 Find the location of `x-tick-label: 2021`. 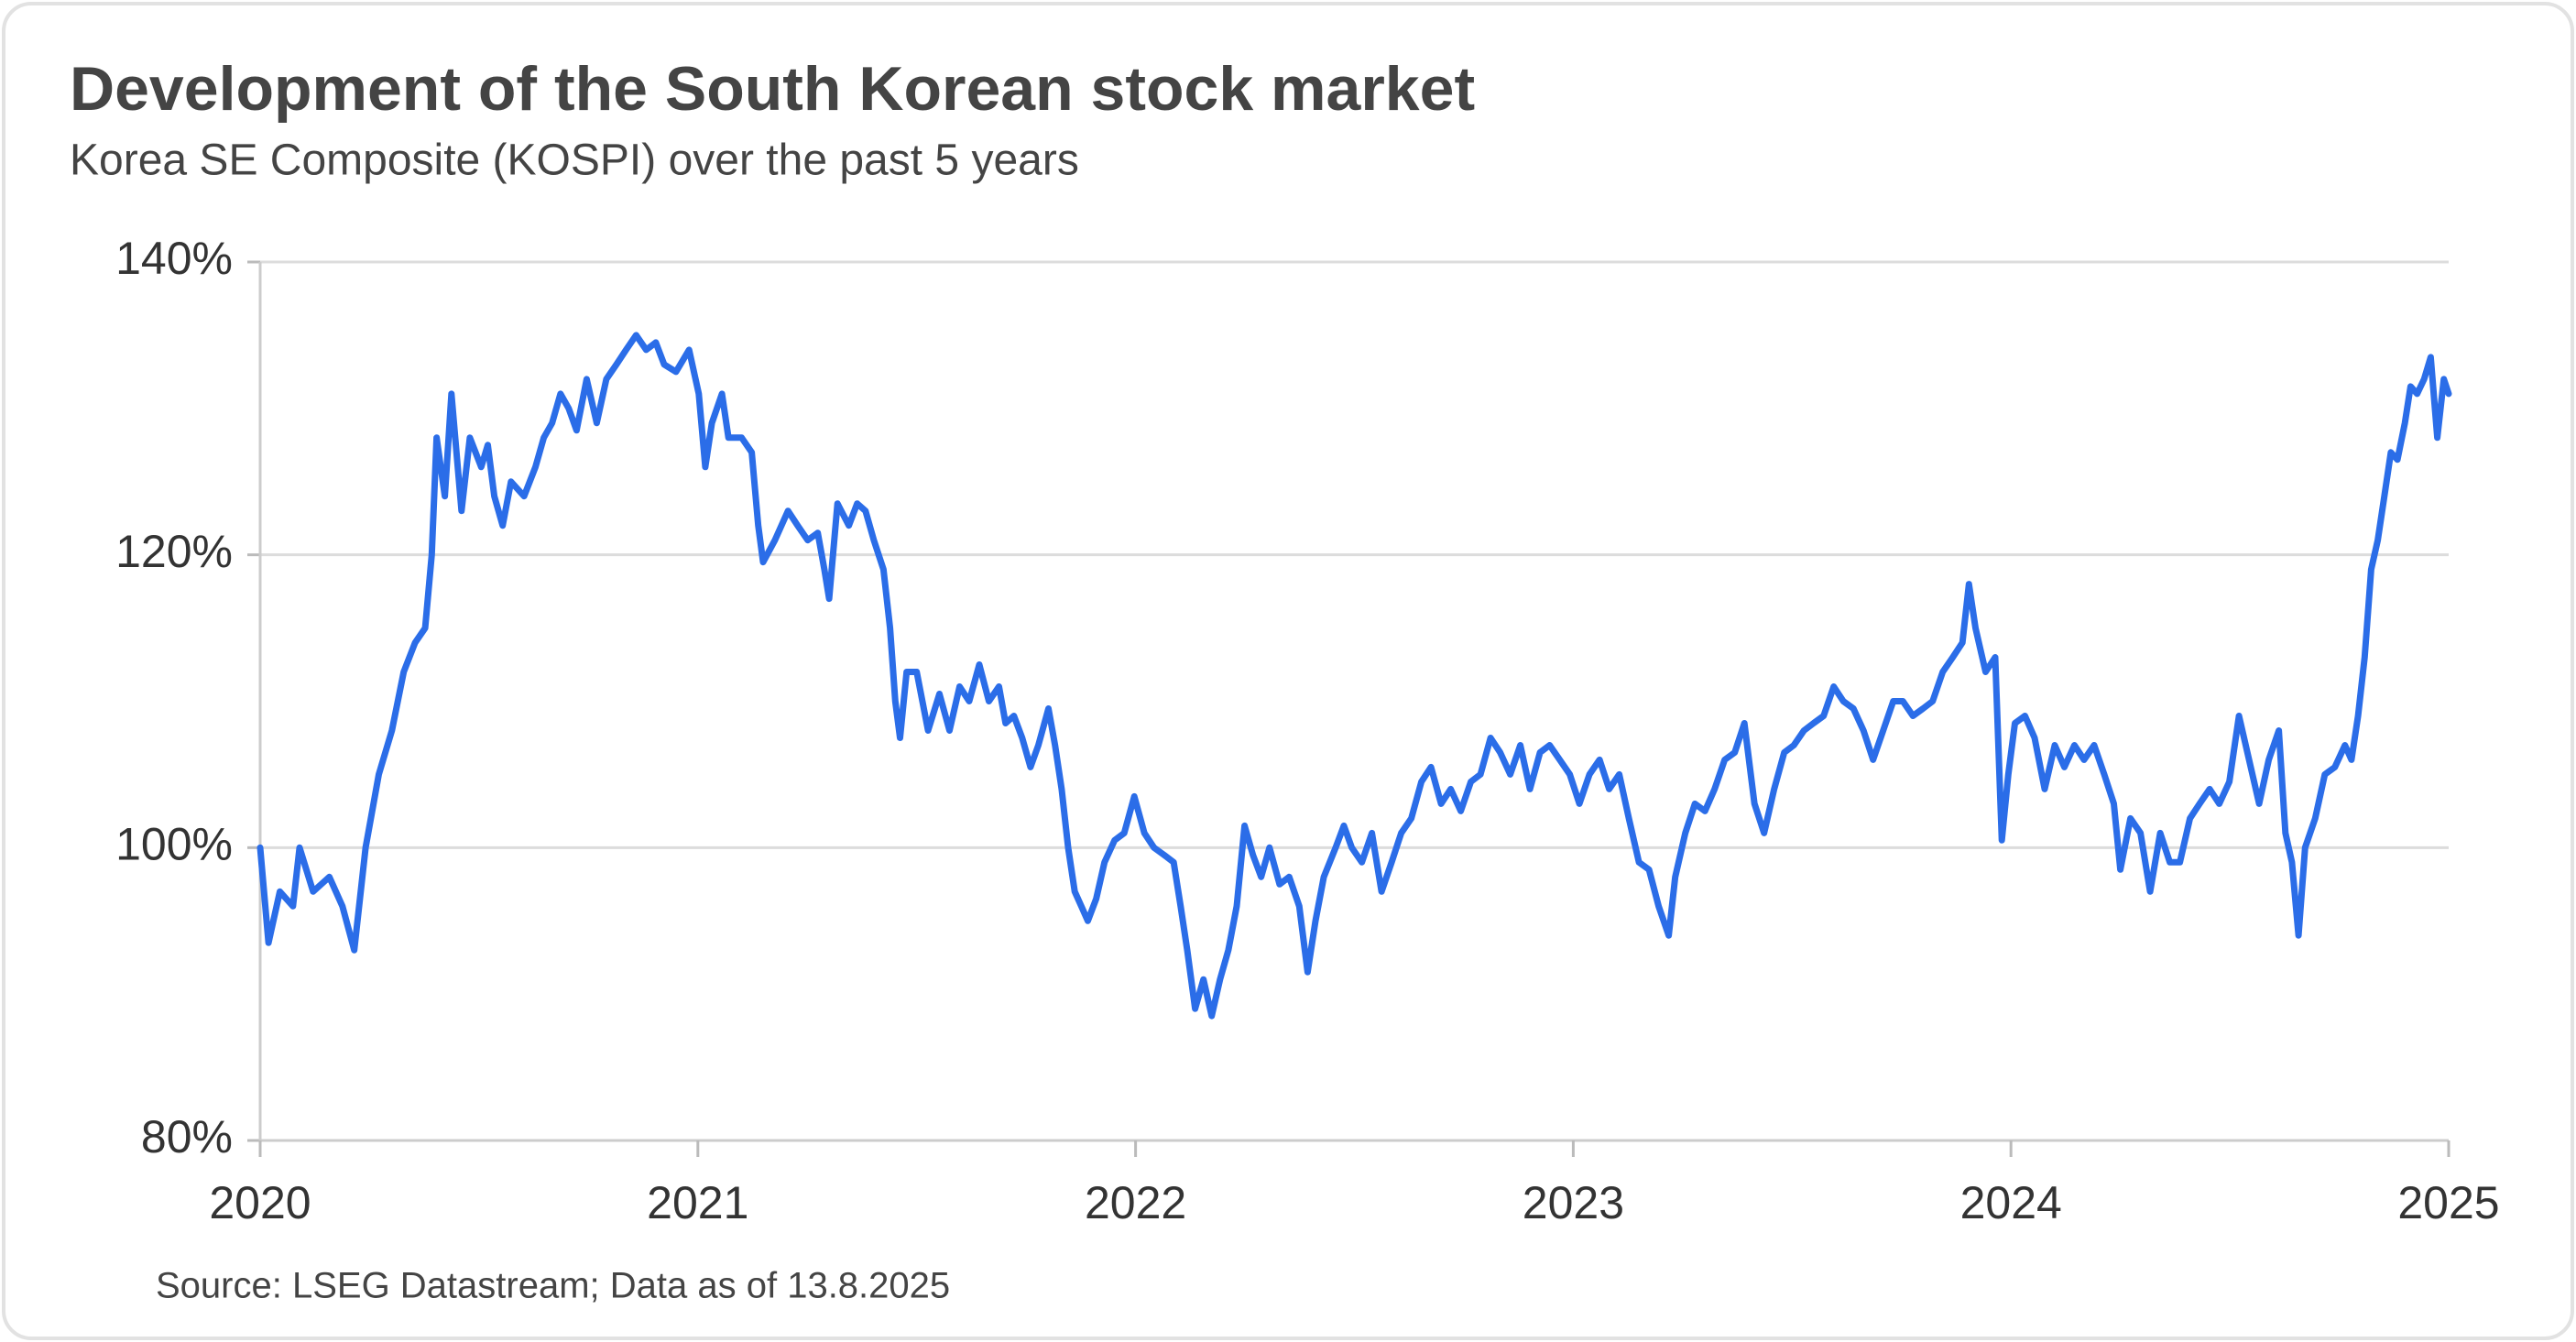

x-tick-label: 2021 is located at coordinates (698, 1202).